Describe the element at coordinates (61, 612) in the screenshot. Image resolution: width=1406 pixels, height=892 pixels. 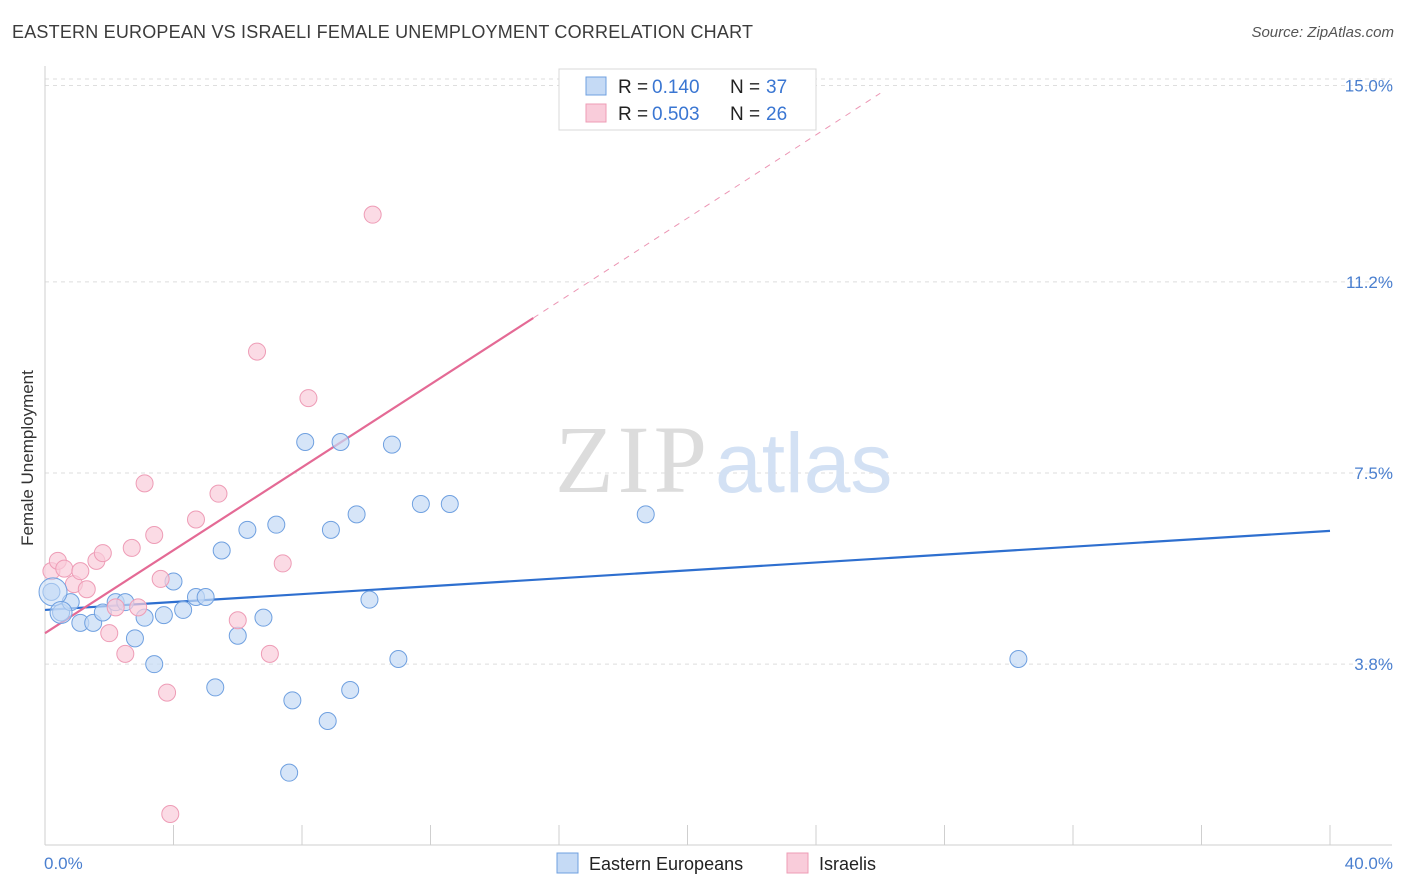
I see `point-cluster-eastern-european` at that location.